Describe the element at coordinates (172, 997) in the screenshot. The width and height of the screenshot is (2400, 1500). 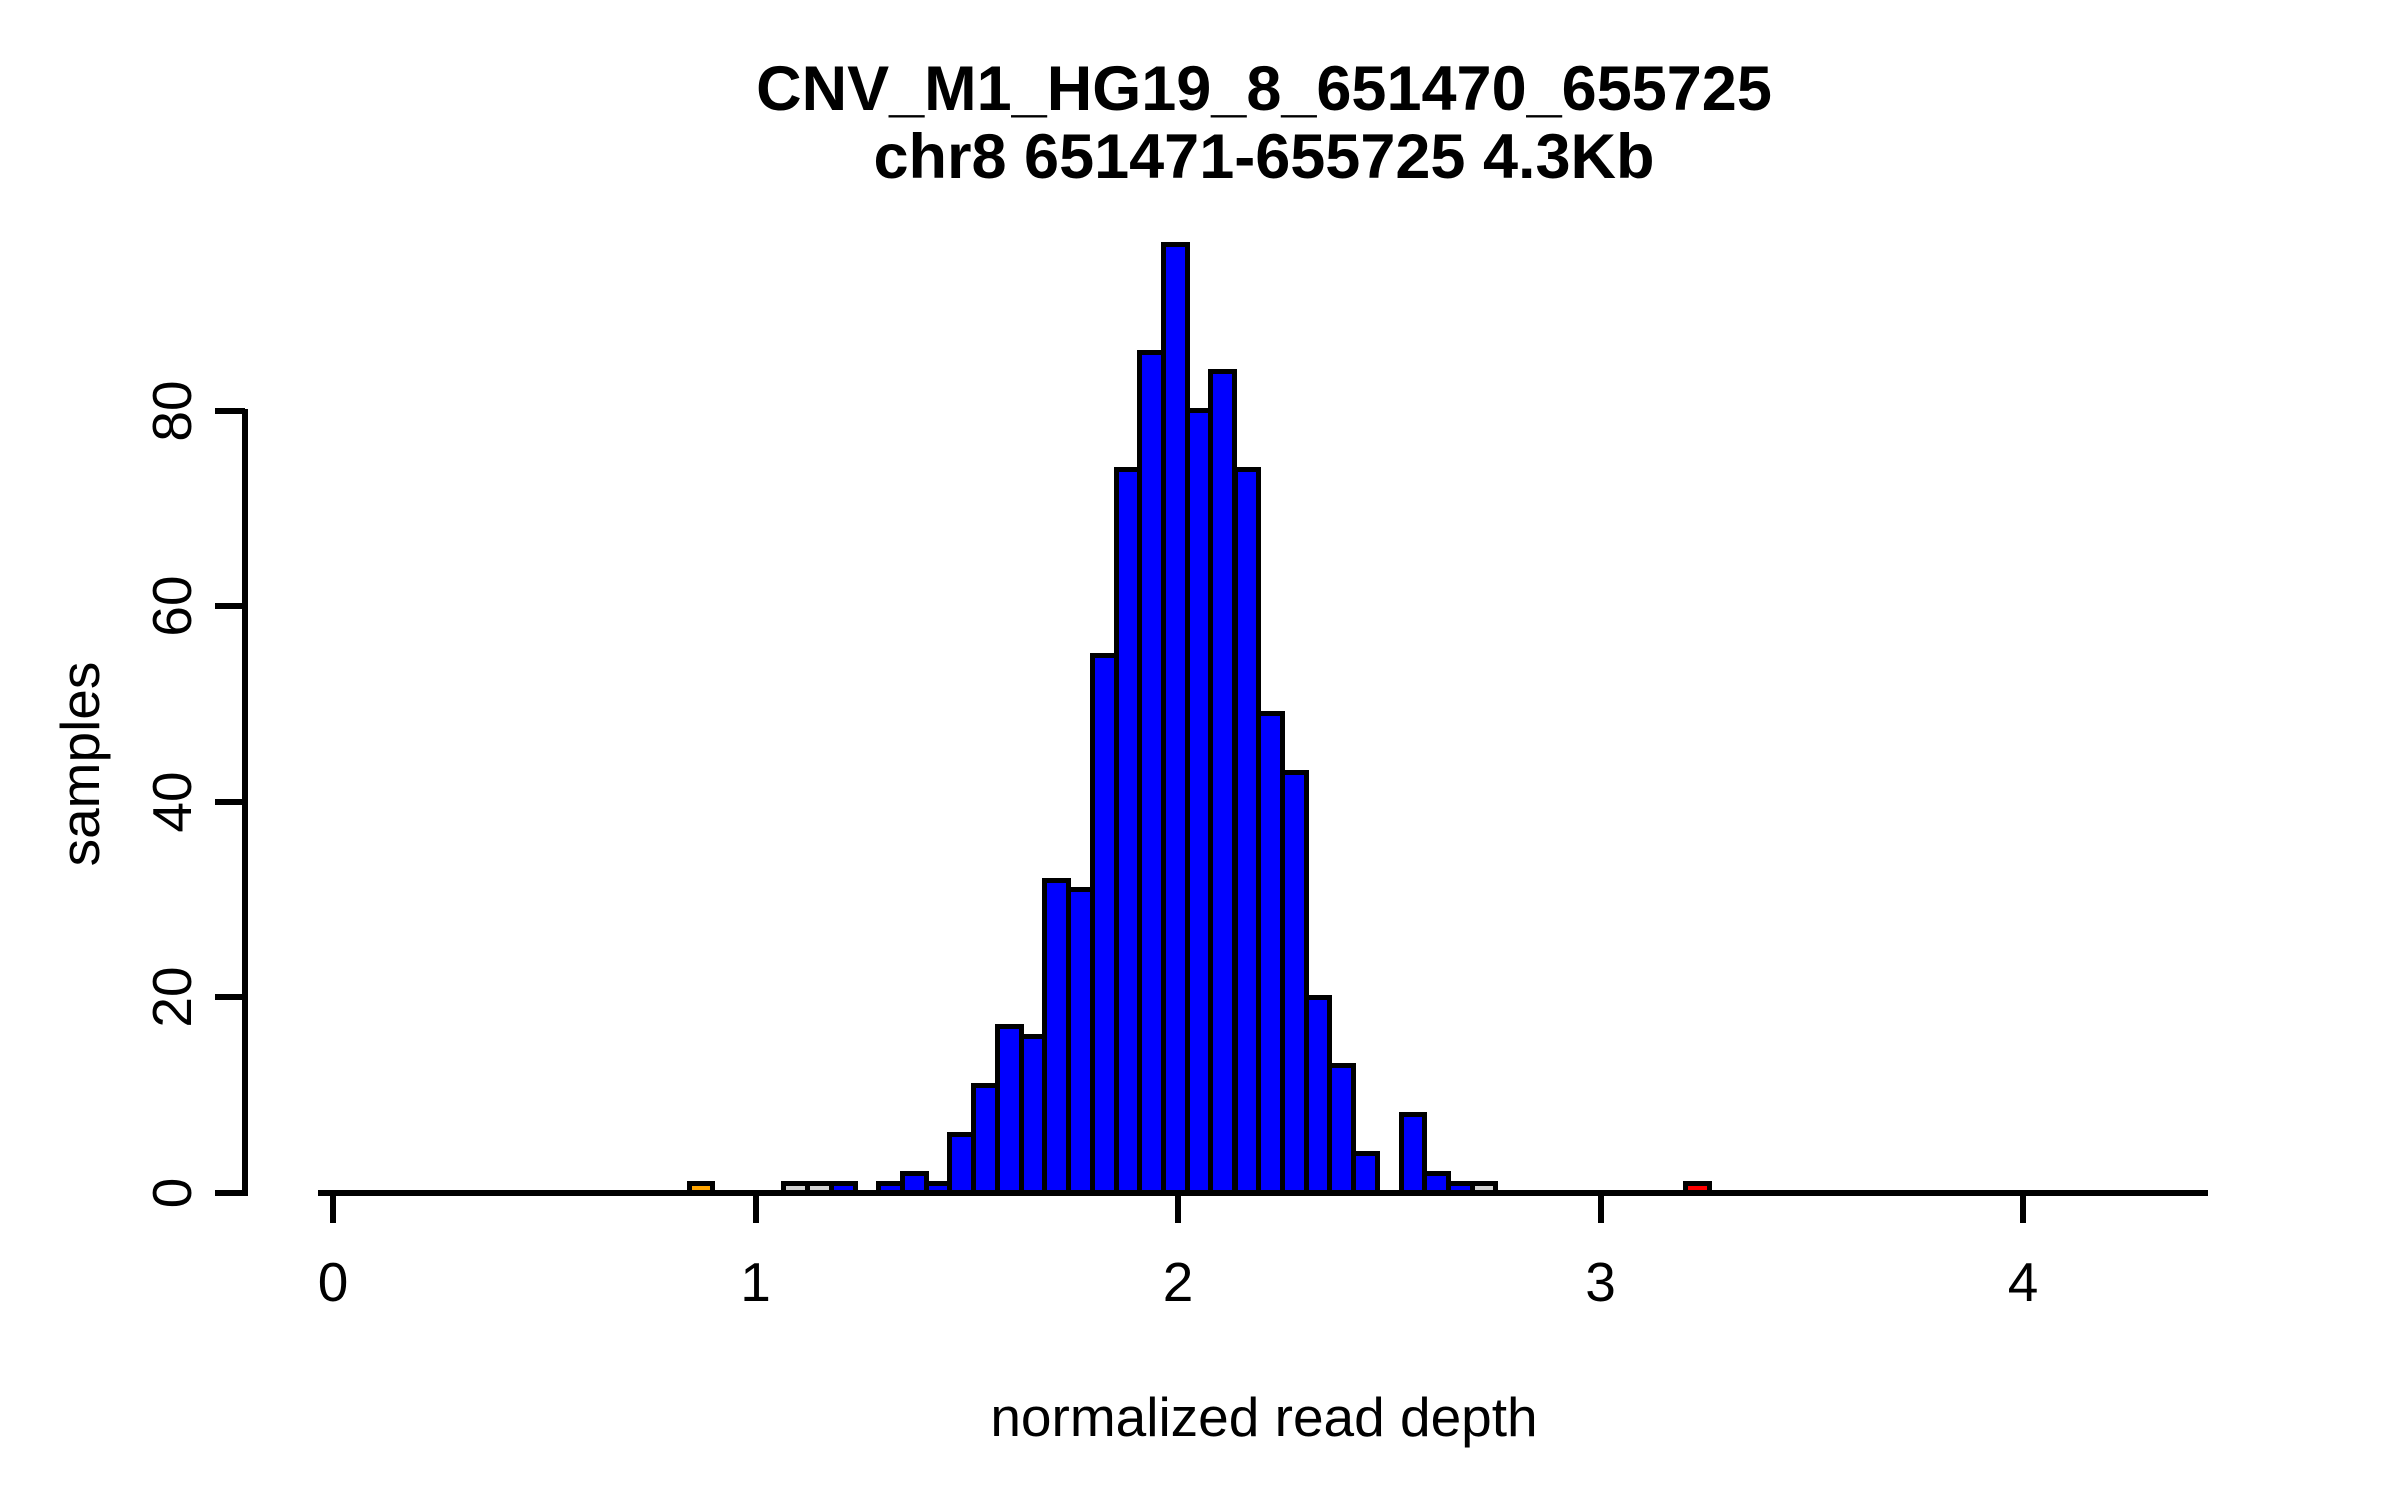
I see `y-axis-tick-label: 20` at that location.